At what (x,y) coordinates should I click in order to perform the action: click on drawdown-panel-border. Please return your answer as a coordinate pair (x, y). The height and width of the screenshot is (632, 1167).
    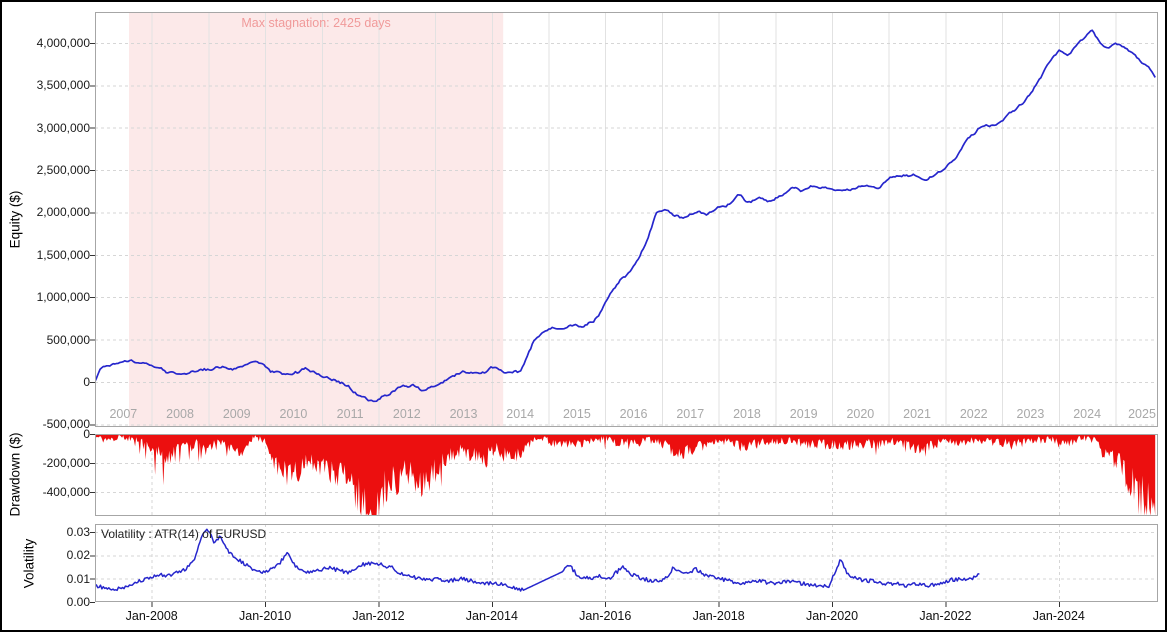
    Looking at the image, I should click on (626, 475).